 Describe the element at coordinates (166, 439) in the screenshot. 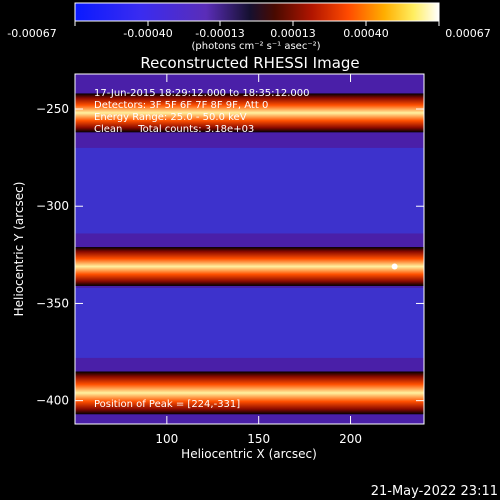

I see `x-tick-label: 100` at that location.